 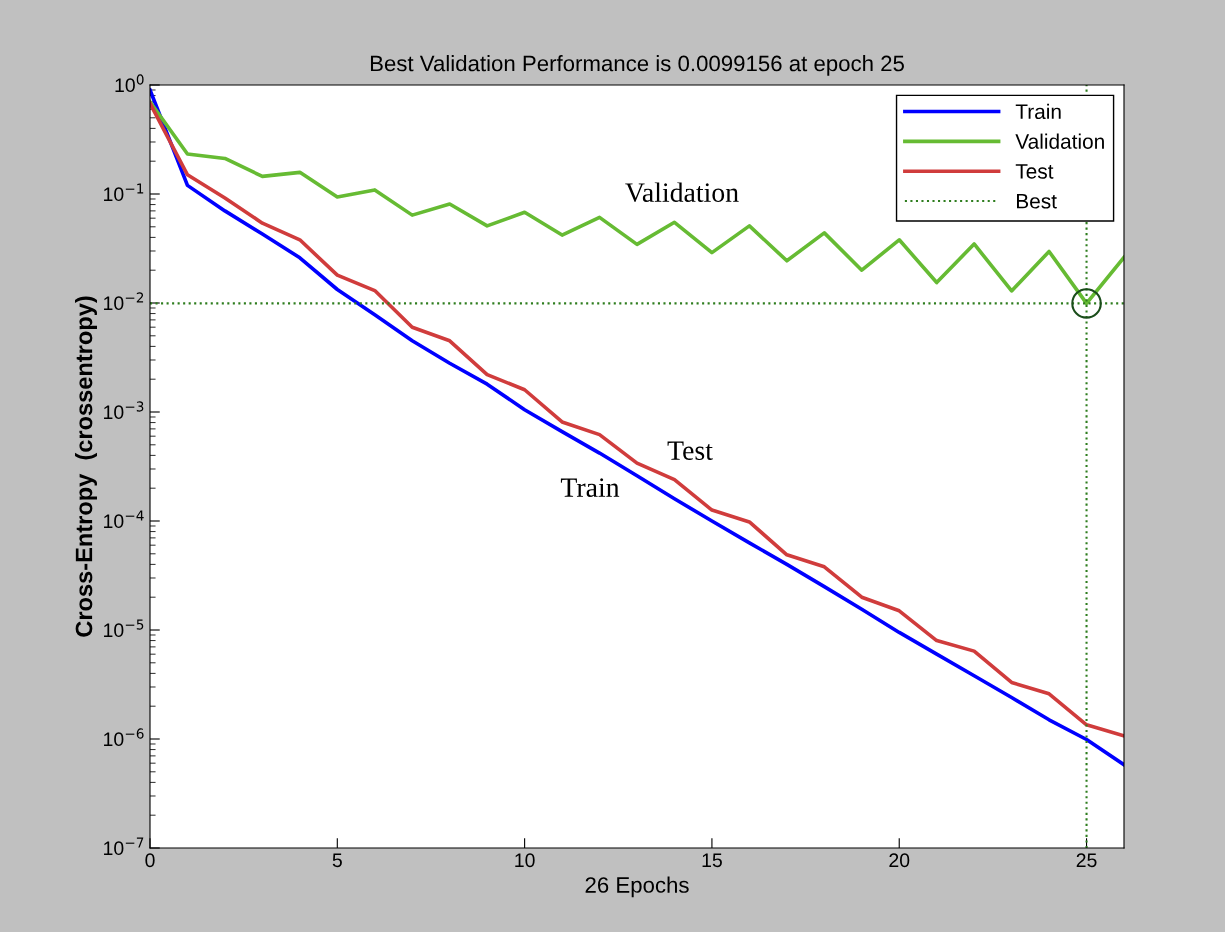 I want to click on legend-label: Best, so click(x=1037, y=201).